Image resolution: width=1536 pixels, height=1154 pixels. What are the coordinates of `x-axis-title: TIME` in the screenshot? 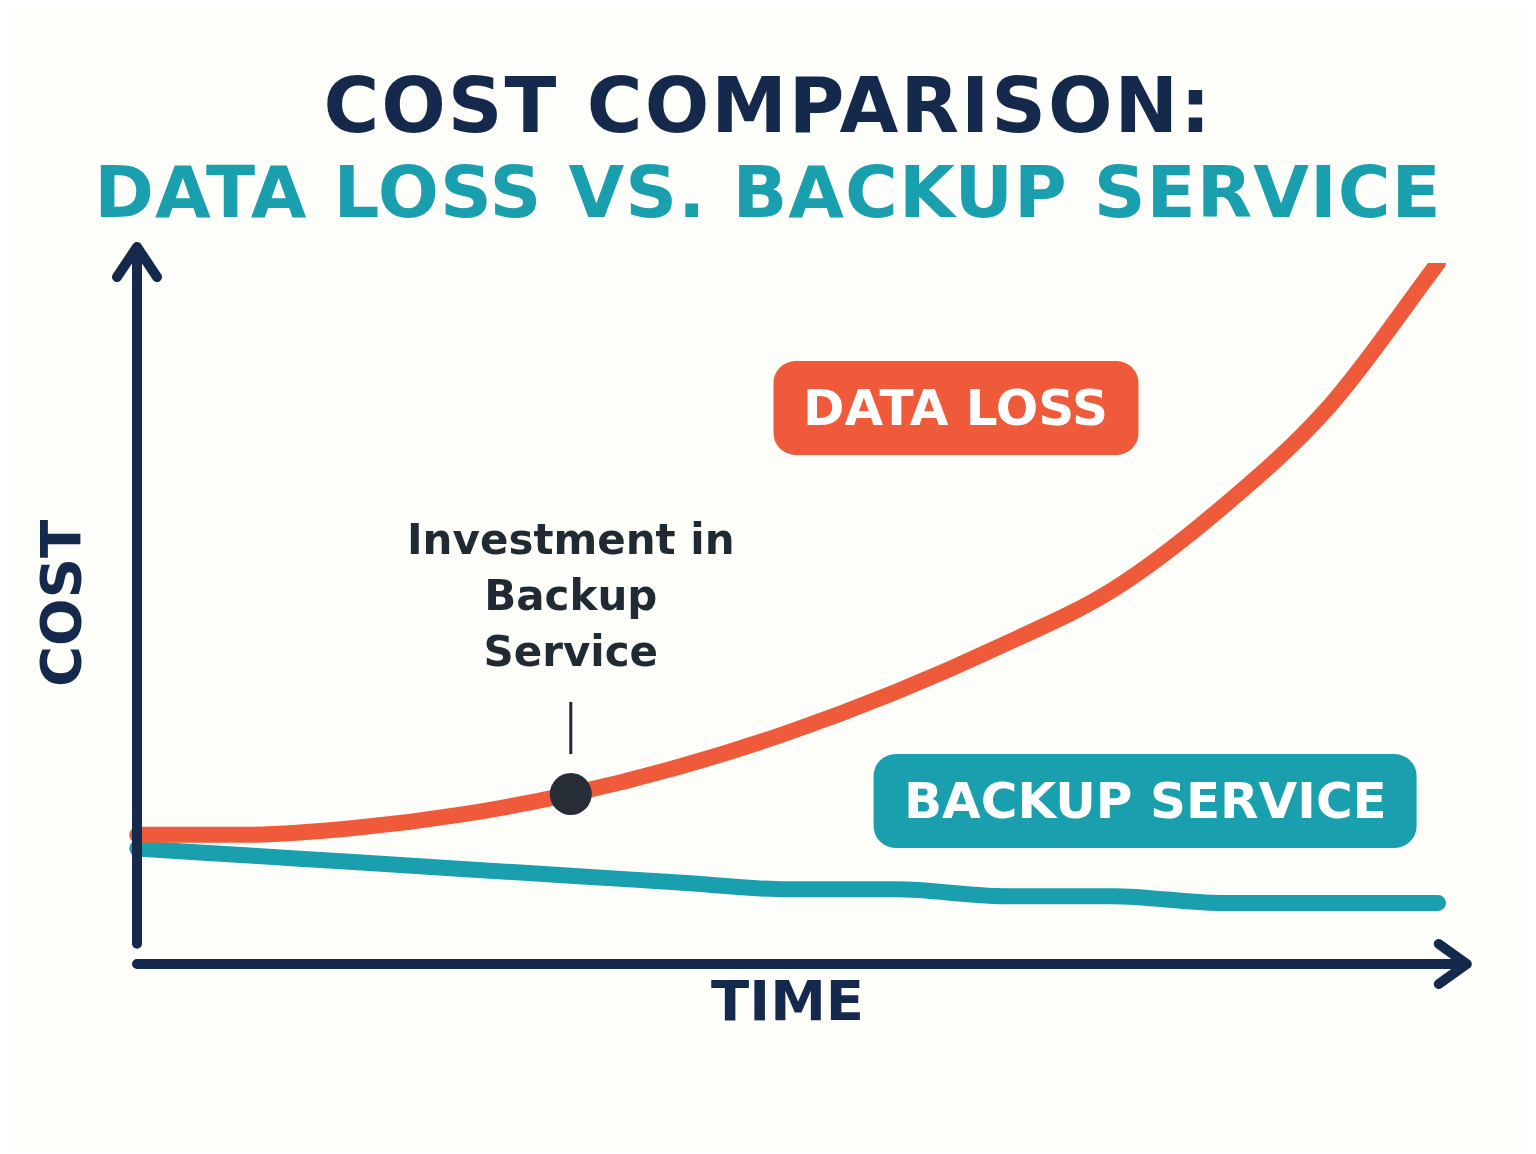 It's located at (788, 1000).